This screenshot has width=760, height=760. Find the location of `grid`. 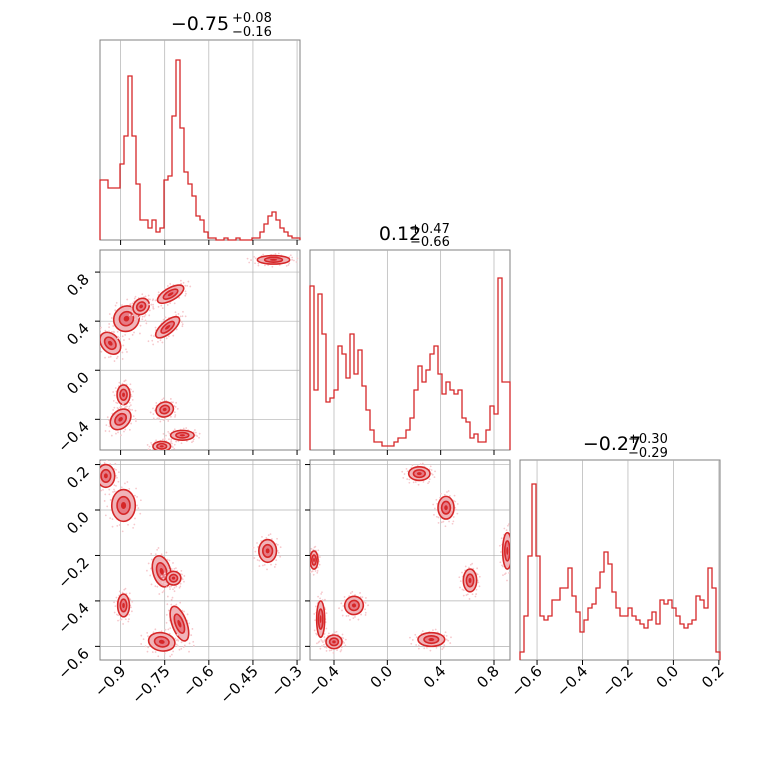

grid is located at coordinates (628, 560).